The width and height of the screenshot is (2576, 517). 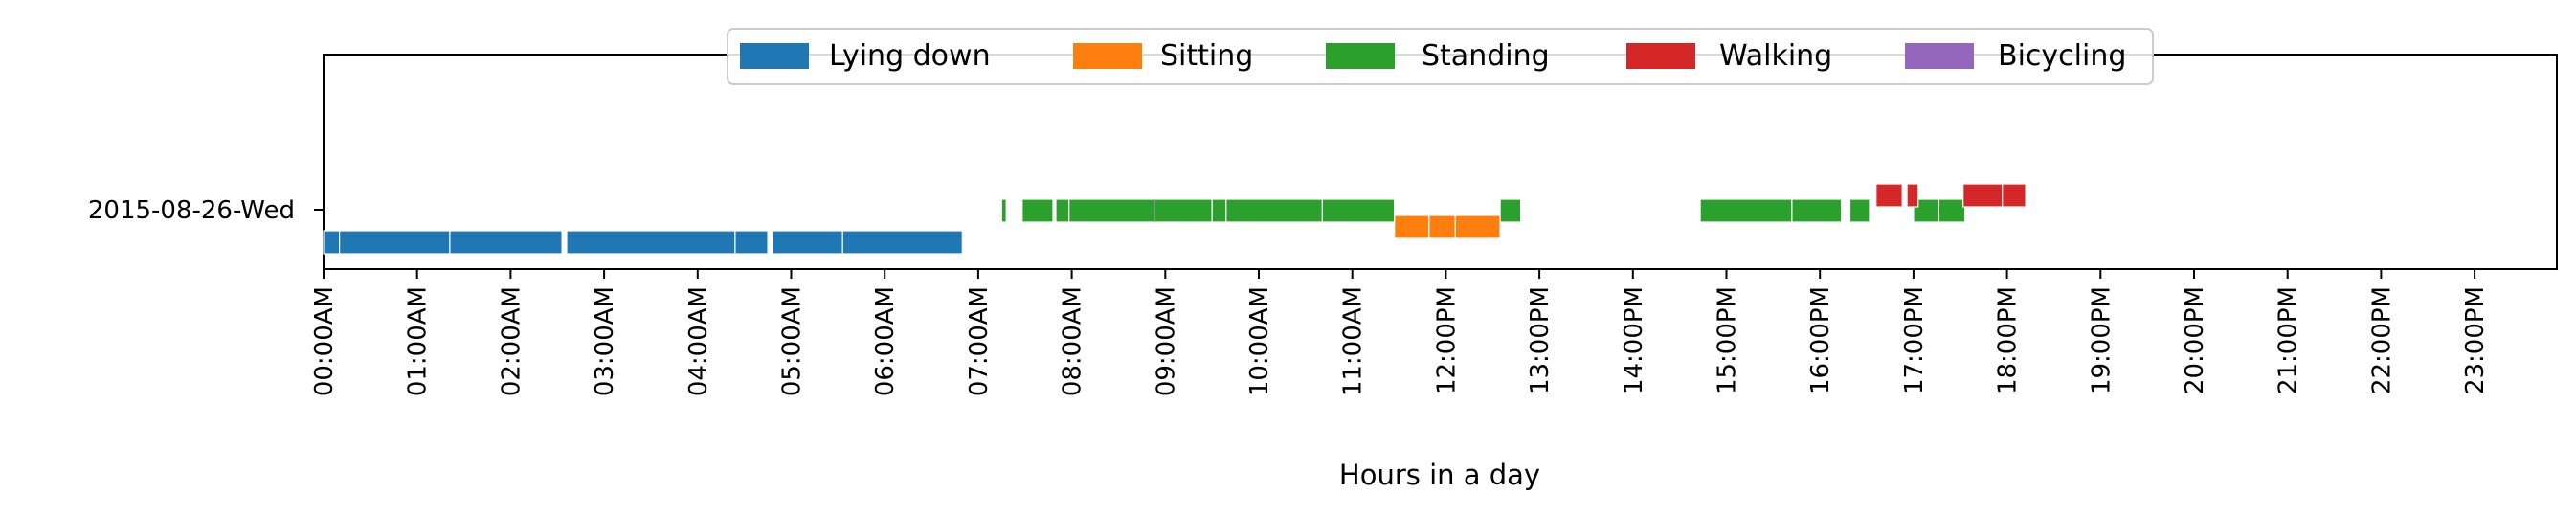 I want to click on x-tick-label-19: 19:00PM, so click(x=2101, y=340).